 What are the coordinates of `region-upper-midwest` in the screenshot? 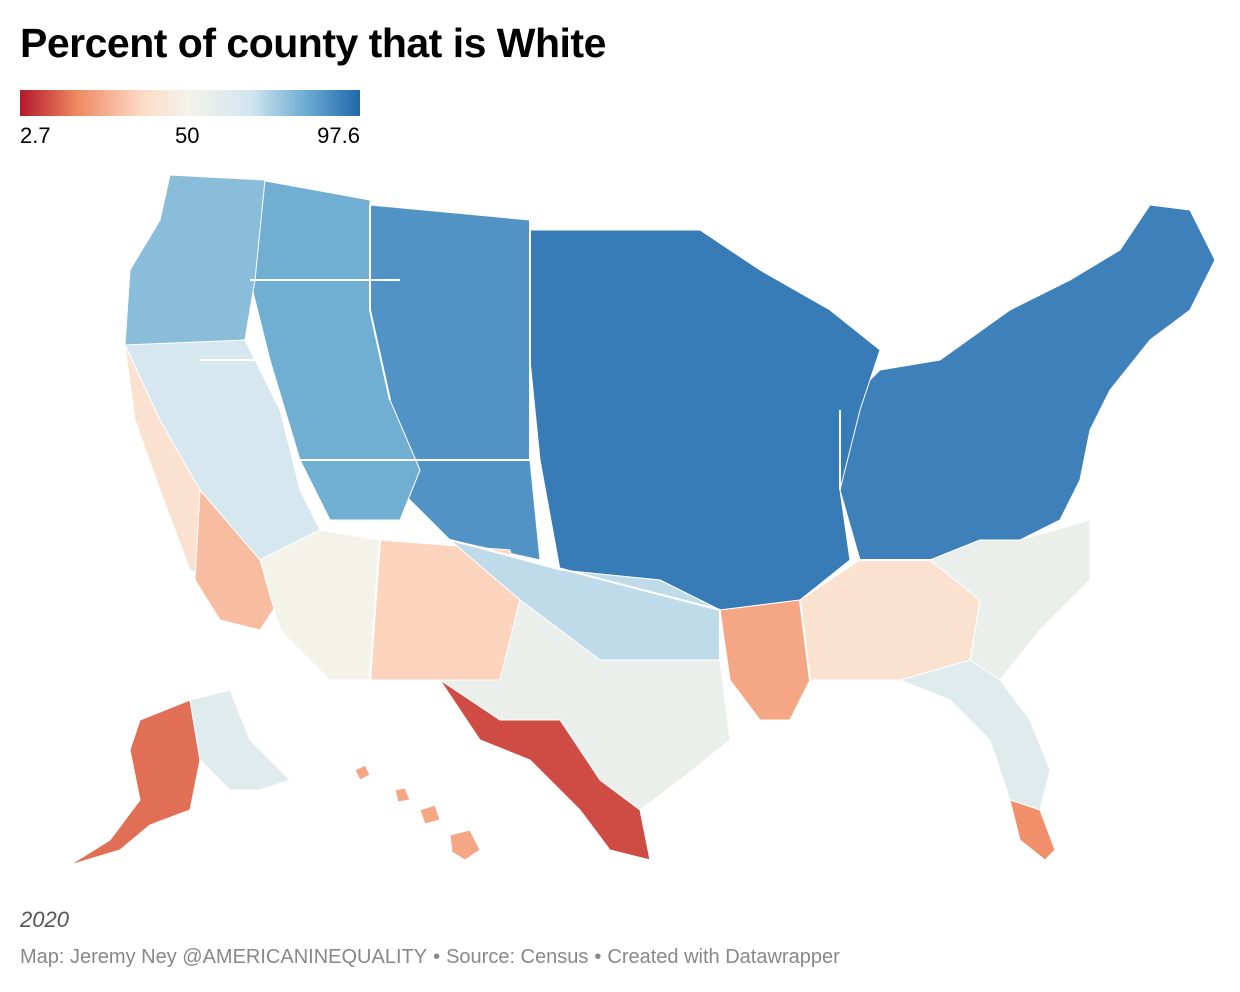 It's located at (705, 420).